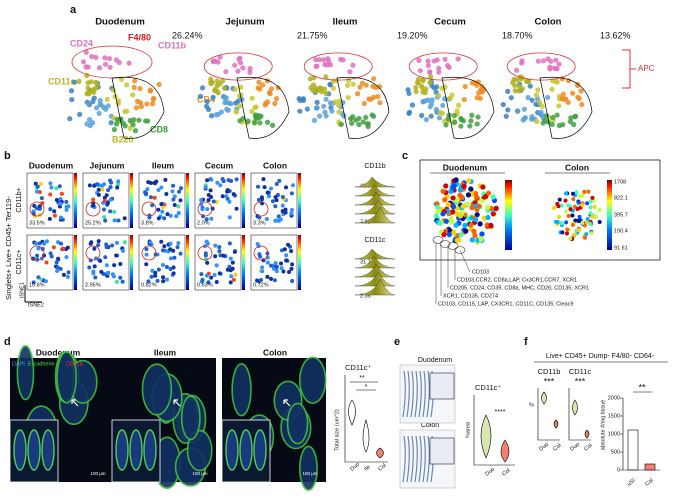 The image size is (675, 498). What do you see at coordinates (621, 231) in the screenshot?
I see `scale-label: 190.4` at bounding box center [621, 231].